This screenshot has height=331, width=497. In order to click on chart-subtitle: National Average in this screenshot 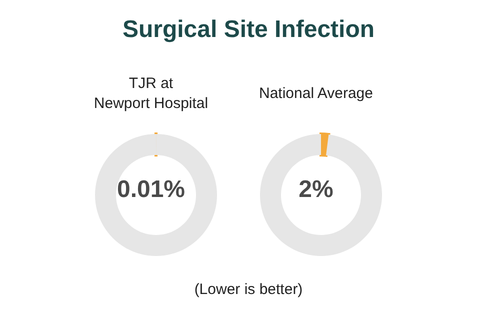, I will do `click(316, 94)`.